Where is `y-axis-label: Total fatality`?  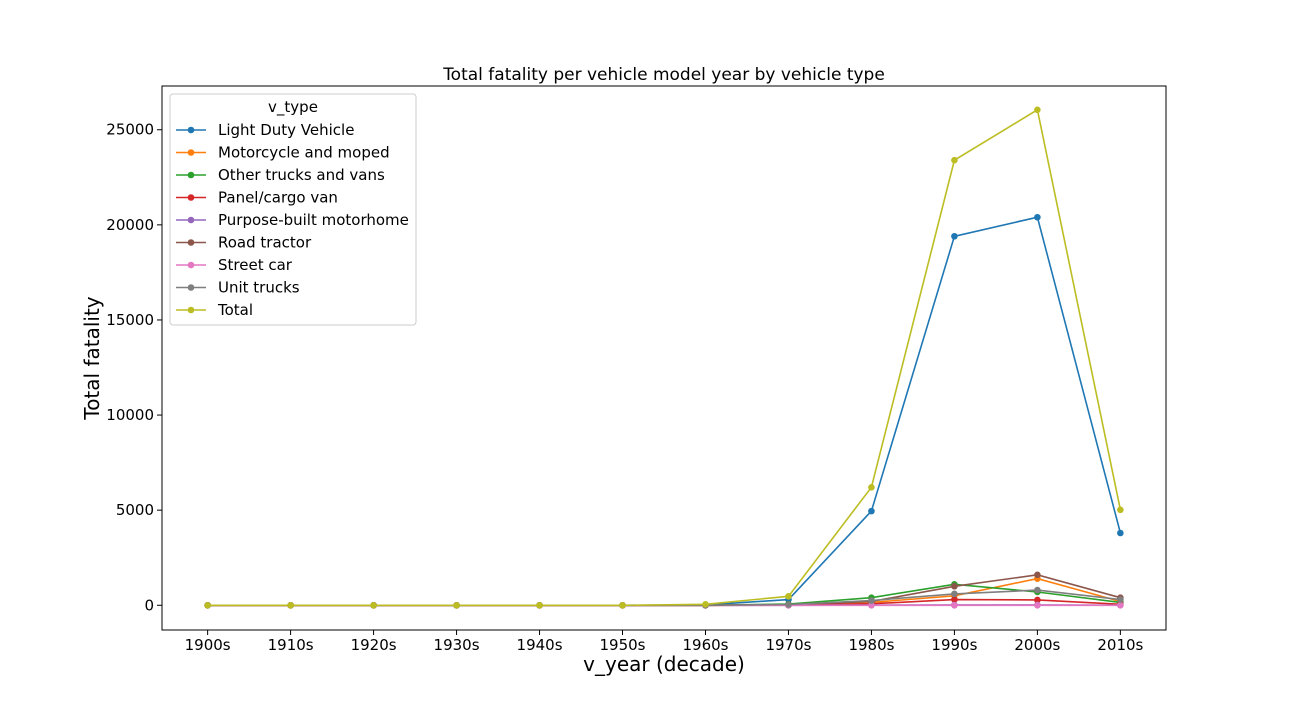
y-axis-label: Total fatality is located at coordinates (92, 358).